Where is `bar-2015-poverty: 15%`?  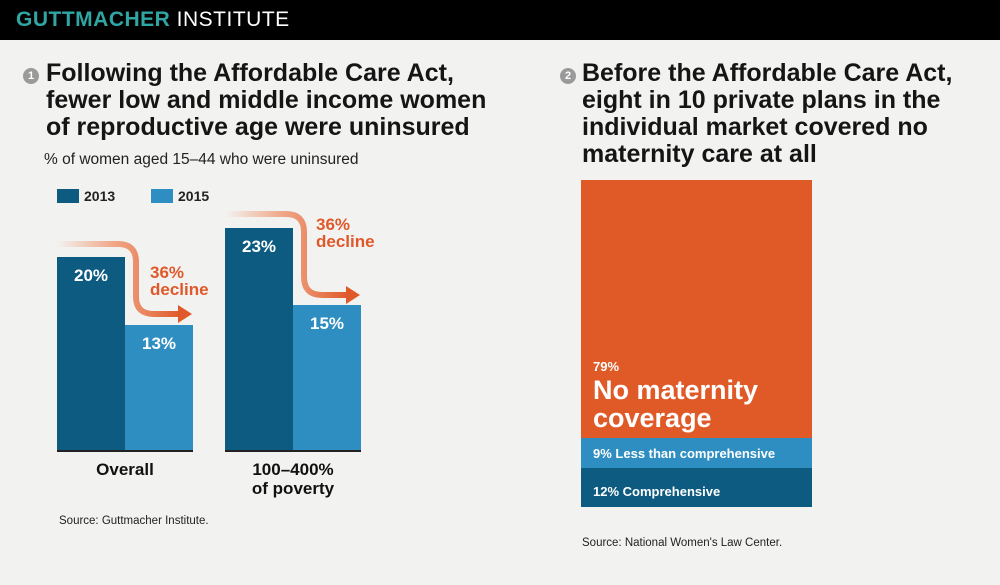 bar-2015-poverty: 15% is located at coordinates (327, 377).